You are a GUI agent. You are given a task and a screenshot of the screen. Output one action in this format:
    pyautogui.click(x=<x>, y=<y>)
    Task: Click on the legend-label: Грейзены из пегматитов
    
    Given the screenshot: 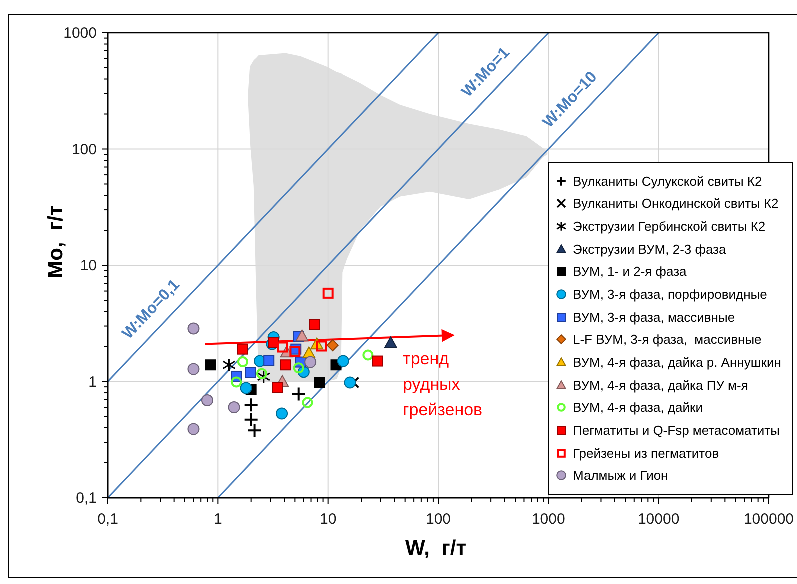 What is the action you would take?
    pyautogui.click(x=646, y=453)
    